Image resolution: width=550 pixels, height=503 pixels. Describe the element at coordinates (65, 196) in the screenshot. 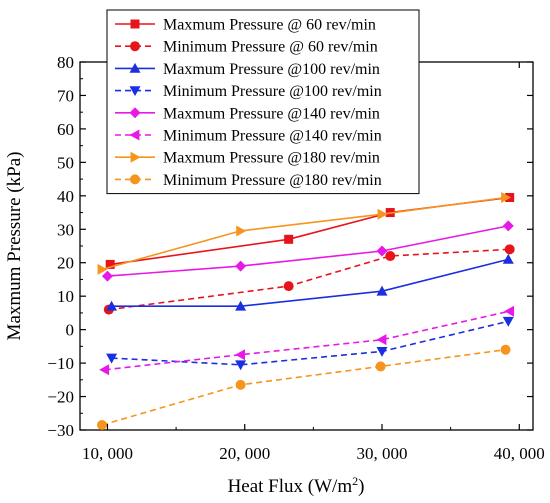

I see `y-tick-label: 40` at that location.